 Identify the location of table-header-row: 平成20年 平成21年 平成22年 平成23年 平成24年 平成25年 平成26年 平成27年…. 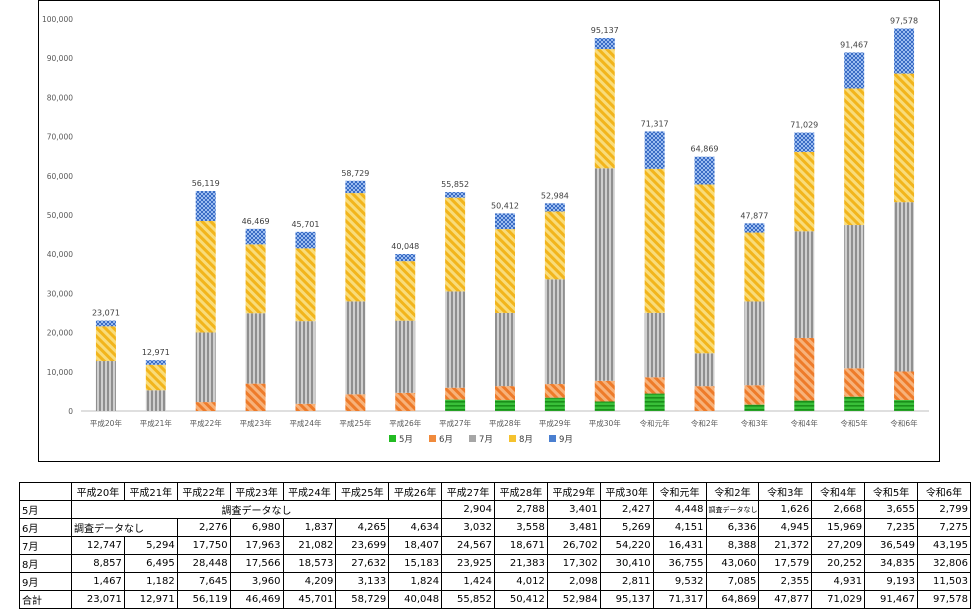
(495, 491).